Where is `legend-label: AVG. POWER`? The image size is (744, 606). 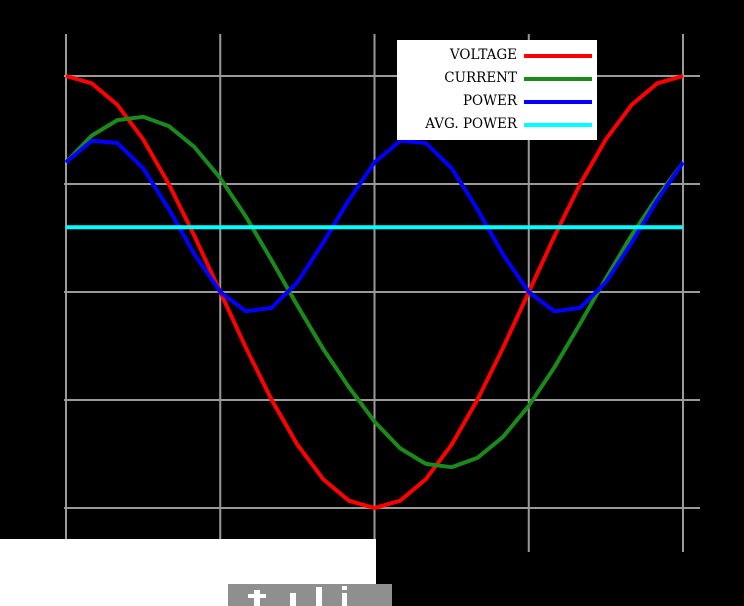
legend-label: AVG. POWER is located at coordinates (471, 124).